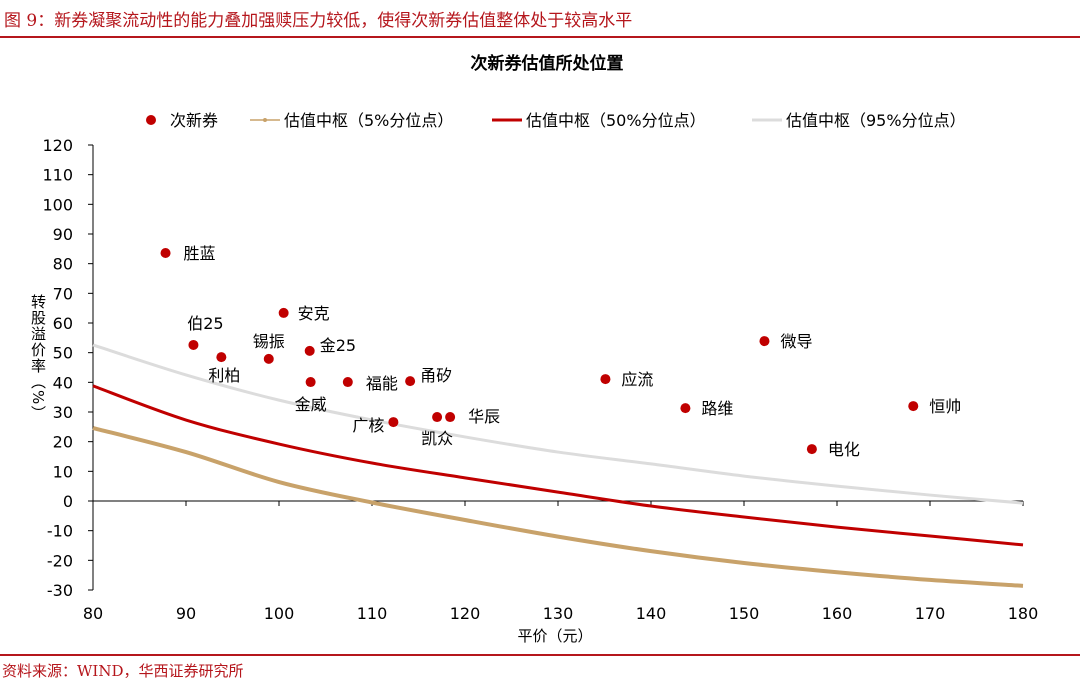  I want to click on data-label: 恒帅, so click(945, 406).